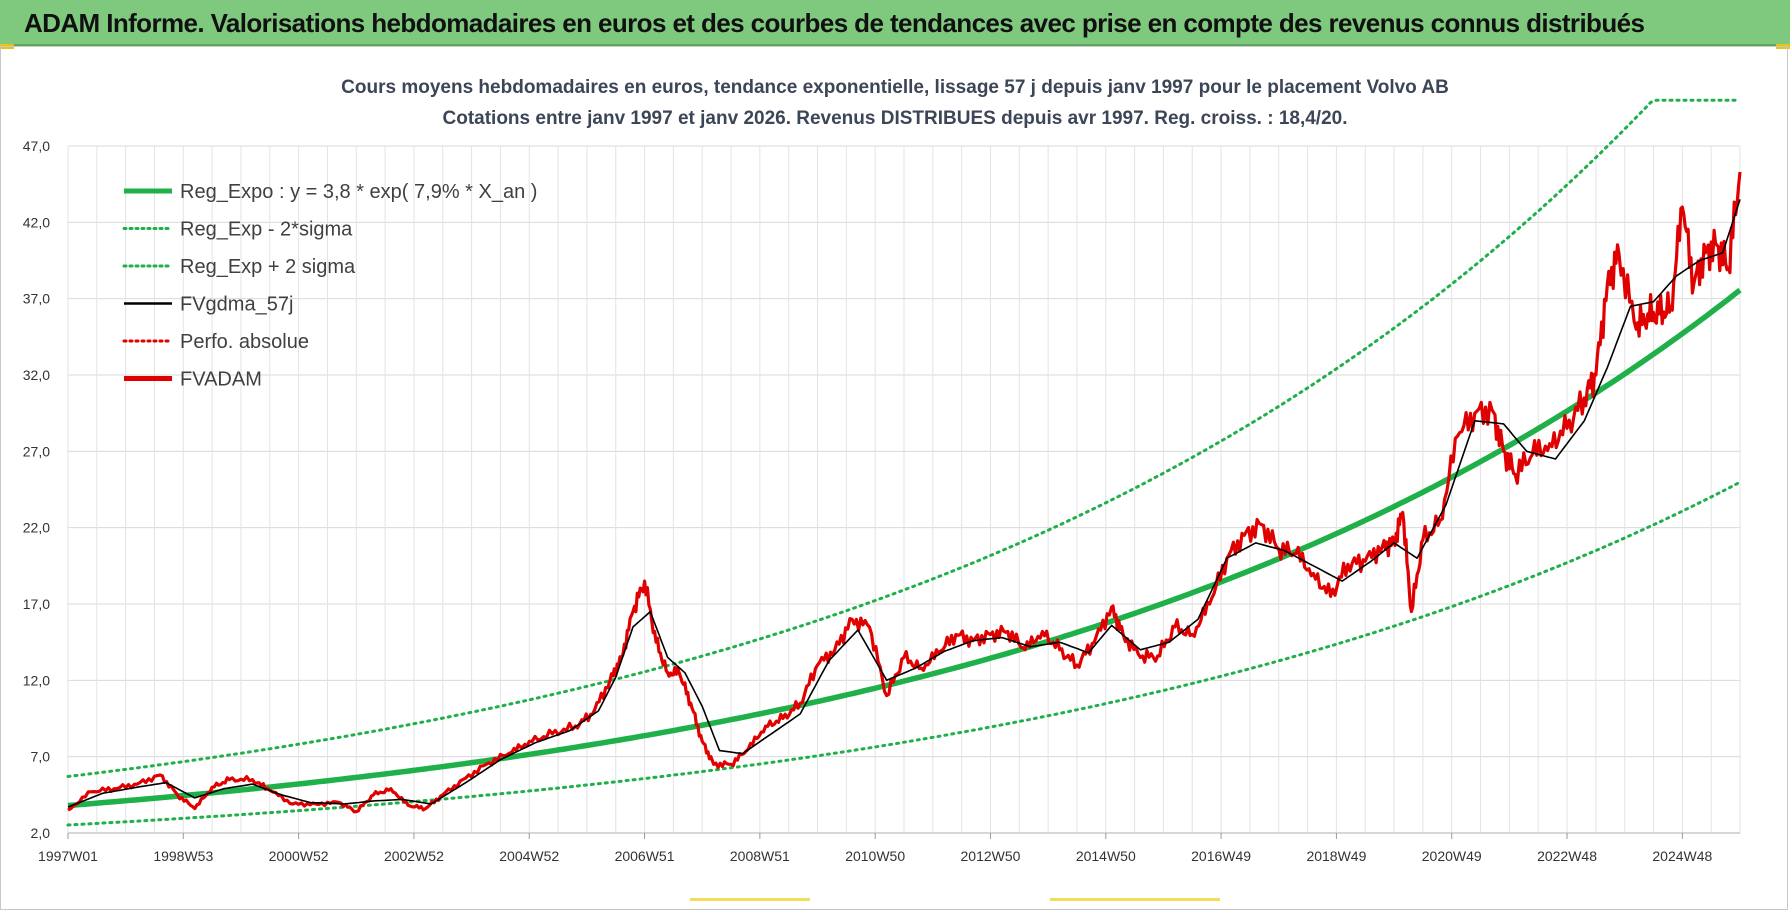 The image size is (1790, 912). I want to click on legend-item: FVgdma_57j, so click(208, 305).